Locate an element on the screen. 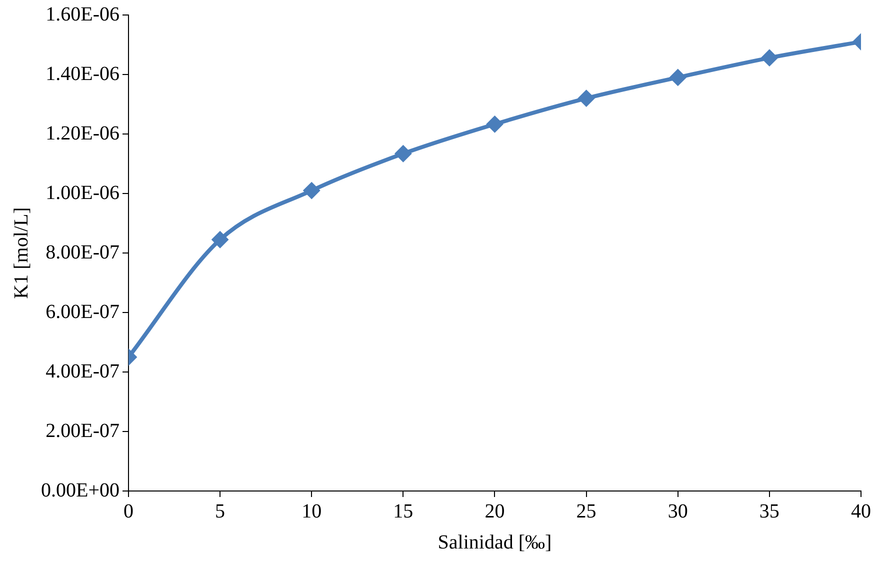  y-tick-label: 1.20E-06 is located at coordinates (83, 133).